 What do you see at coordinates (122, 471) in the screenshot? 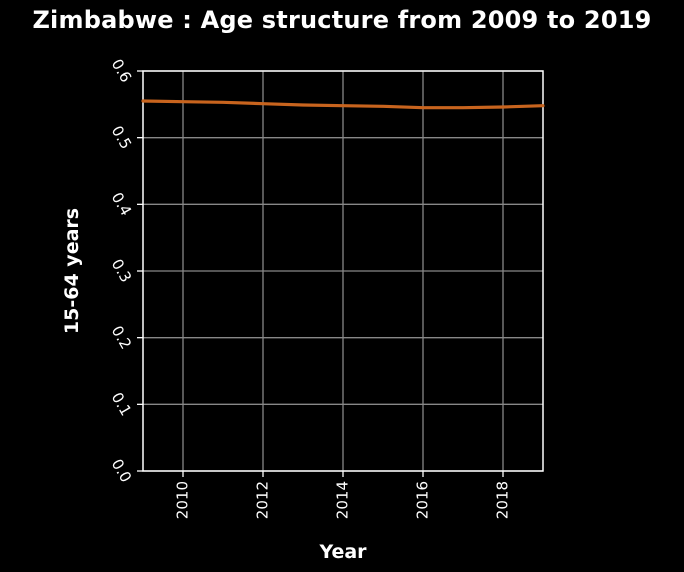
I see `y-tick-label-0: 0.0` at bounding box center [122, 471].